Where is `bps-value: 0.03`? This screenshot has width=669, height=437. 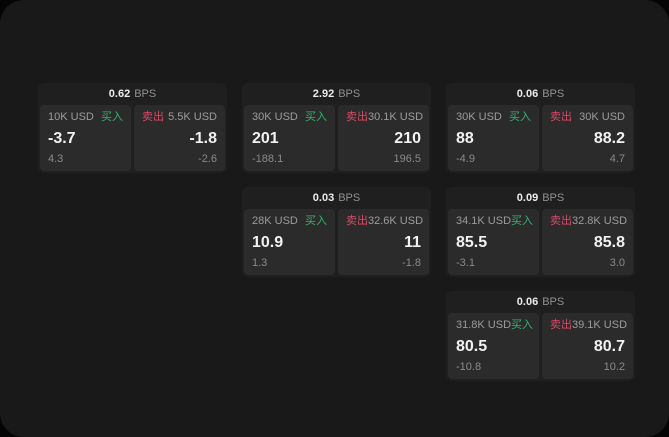 bps-value: 0.03 is located at coordinates (323, 197).